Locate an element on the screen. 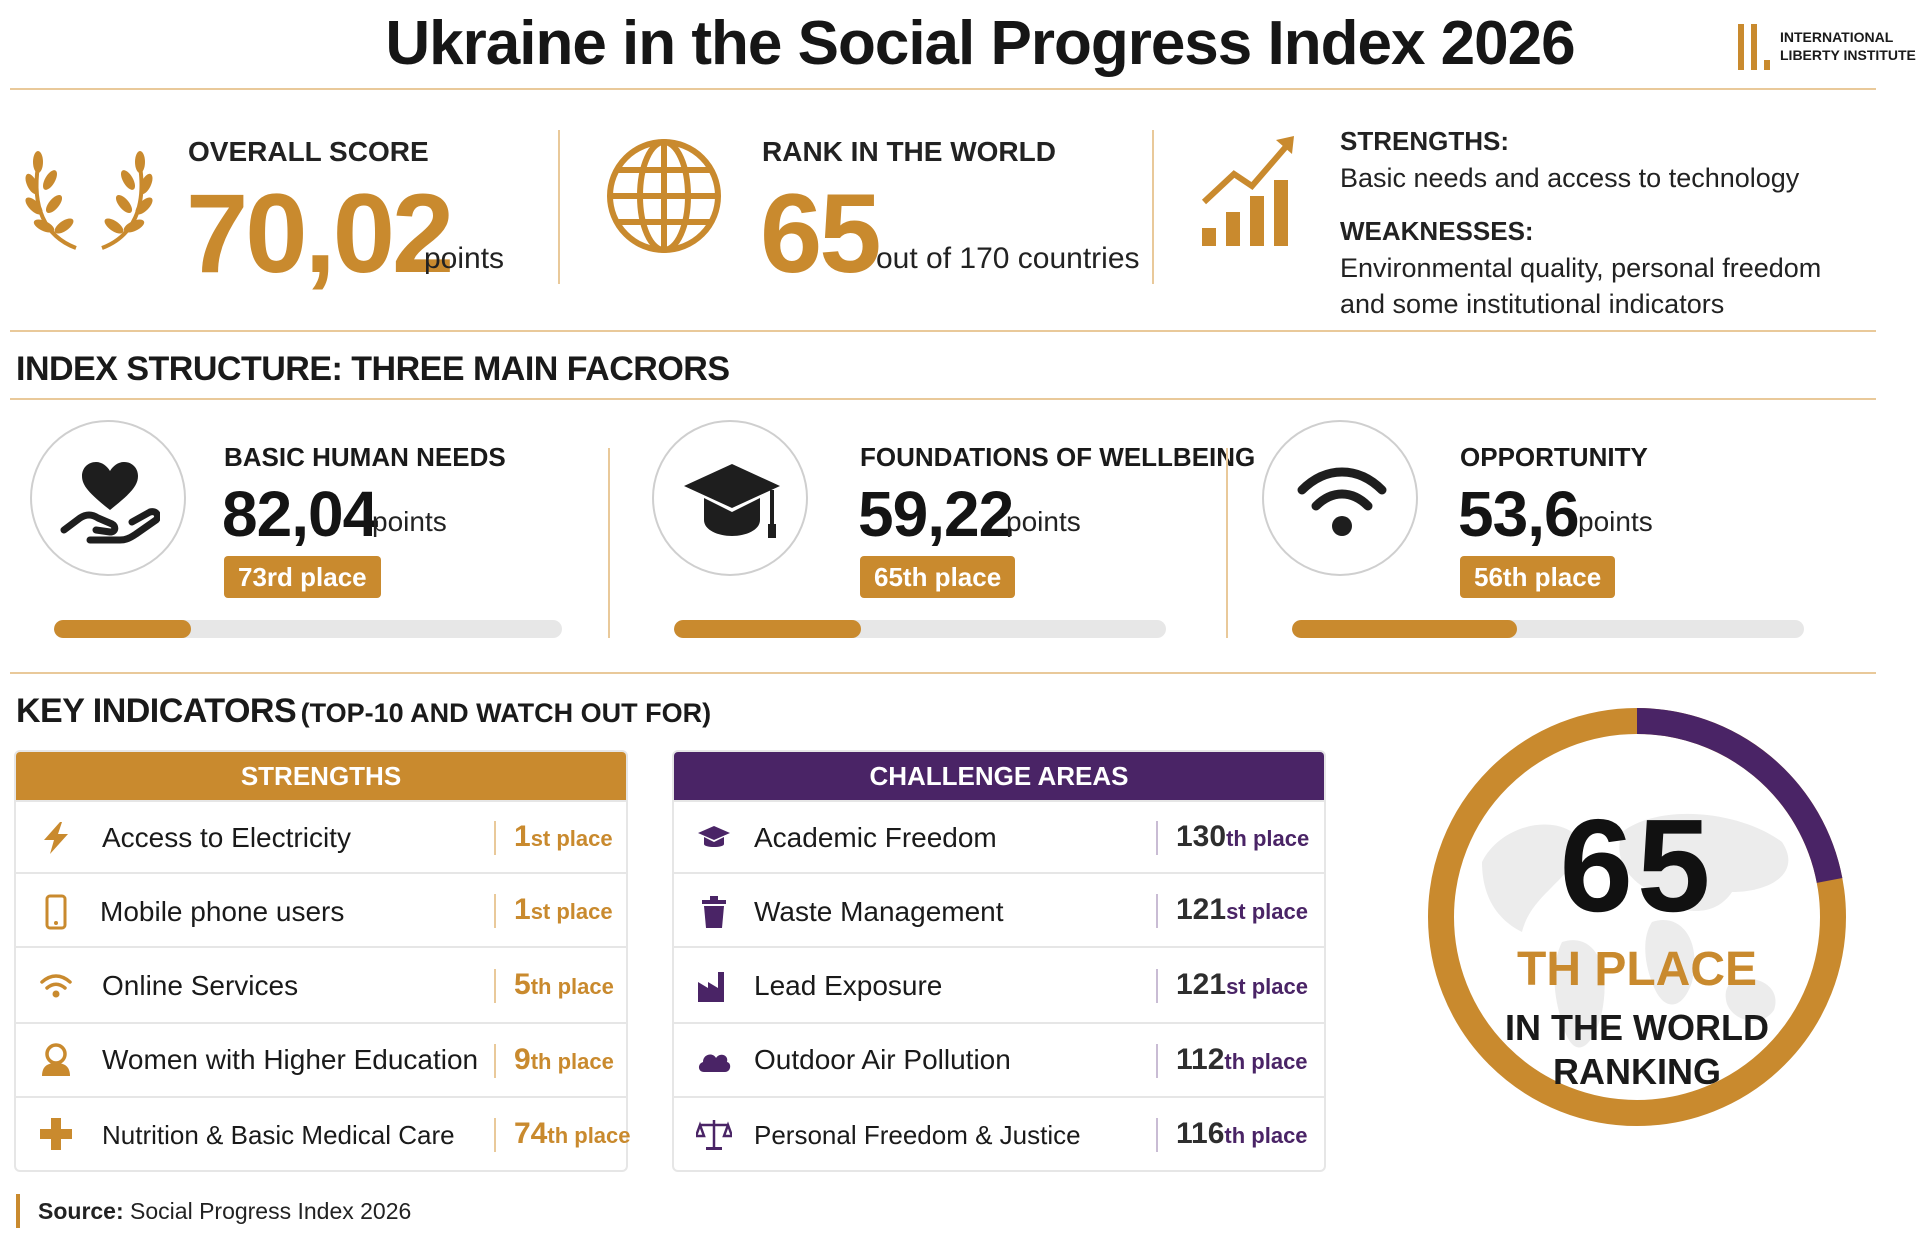 This screenshot has width=1920, height=1235. indicator-rank: 74th place is located at coordinates (572, 1133).